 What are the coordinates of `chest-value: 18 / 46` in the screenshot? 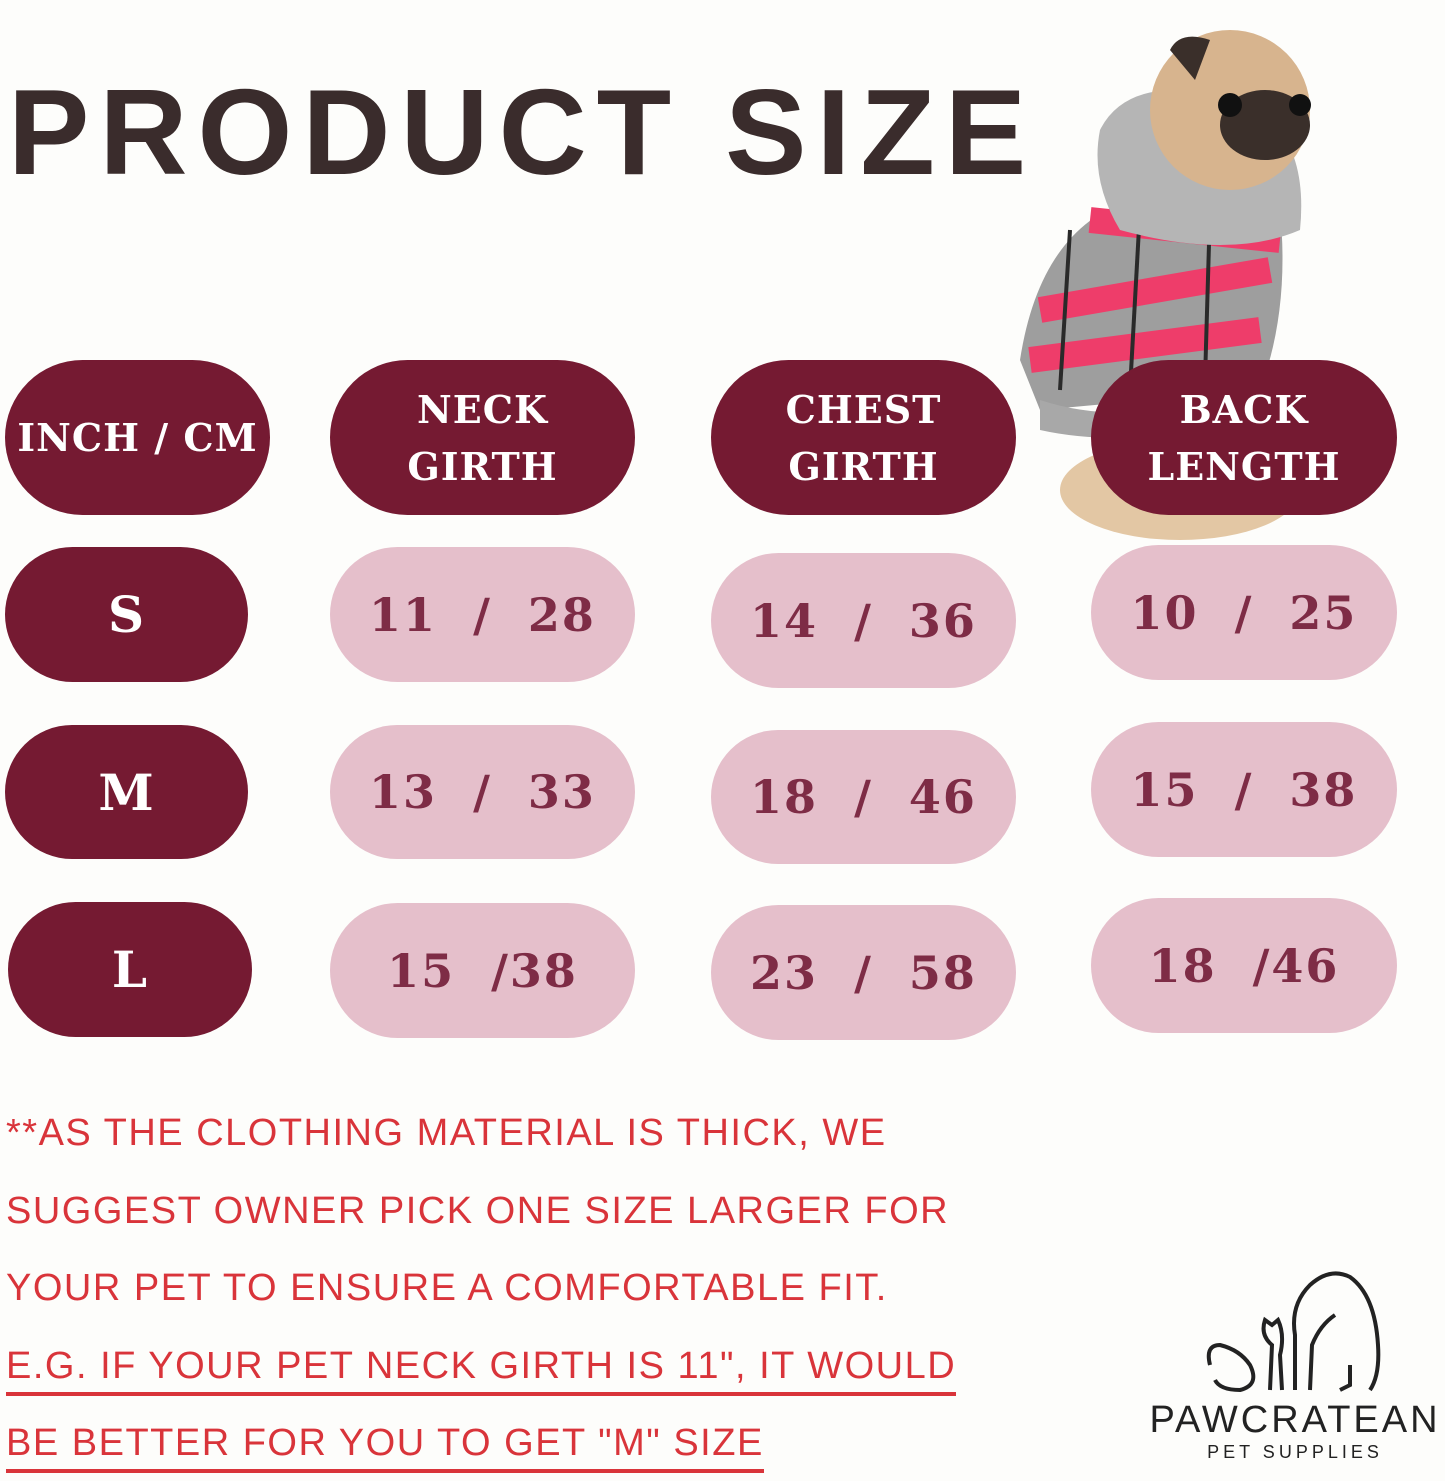 It's located at (863, 797).